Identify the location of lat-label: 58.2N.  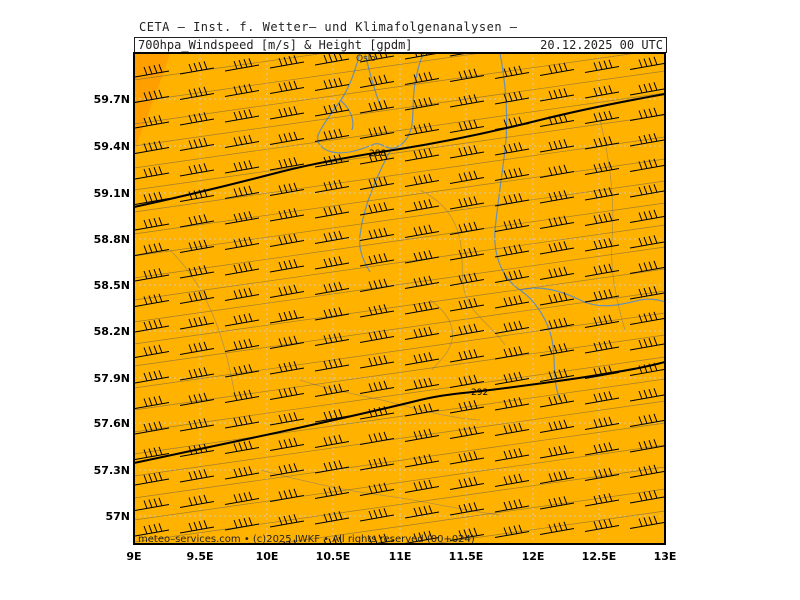
(112, 331).